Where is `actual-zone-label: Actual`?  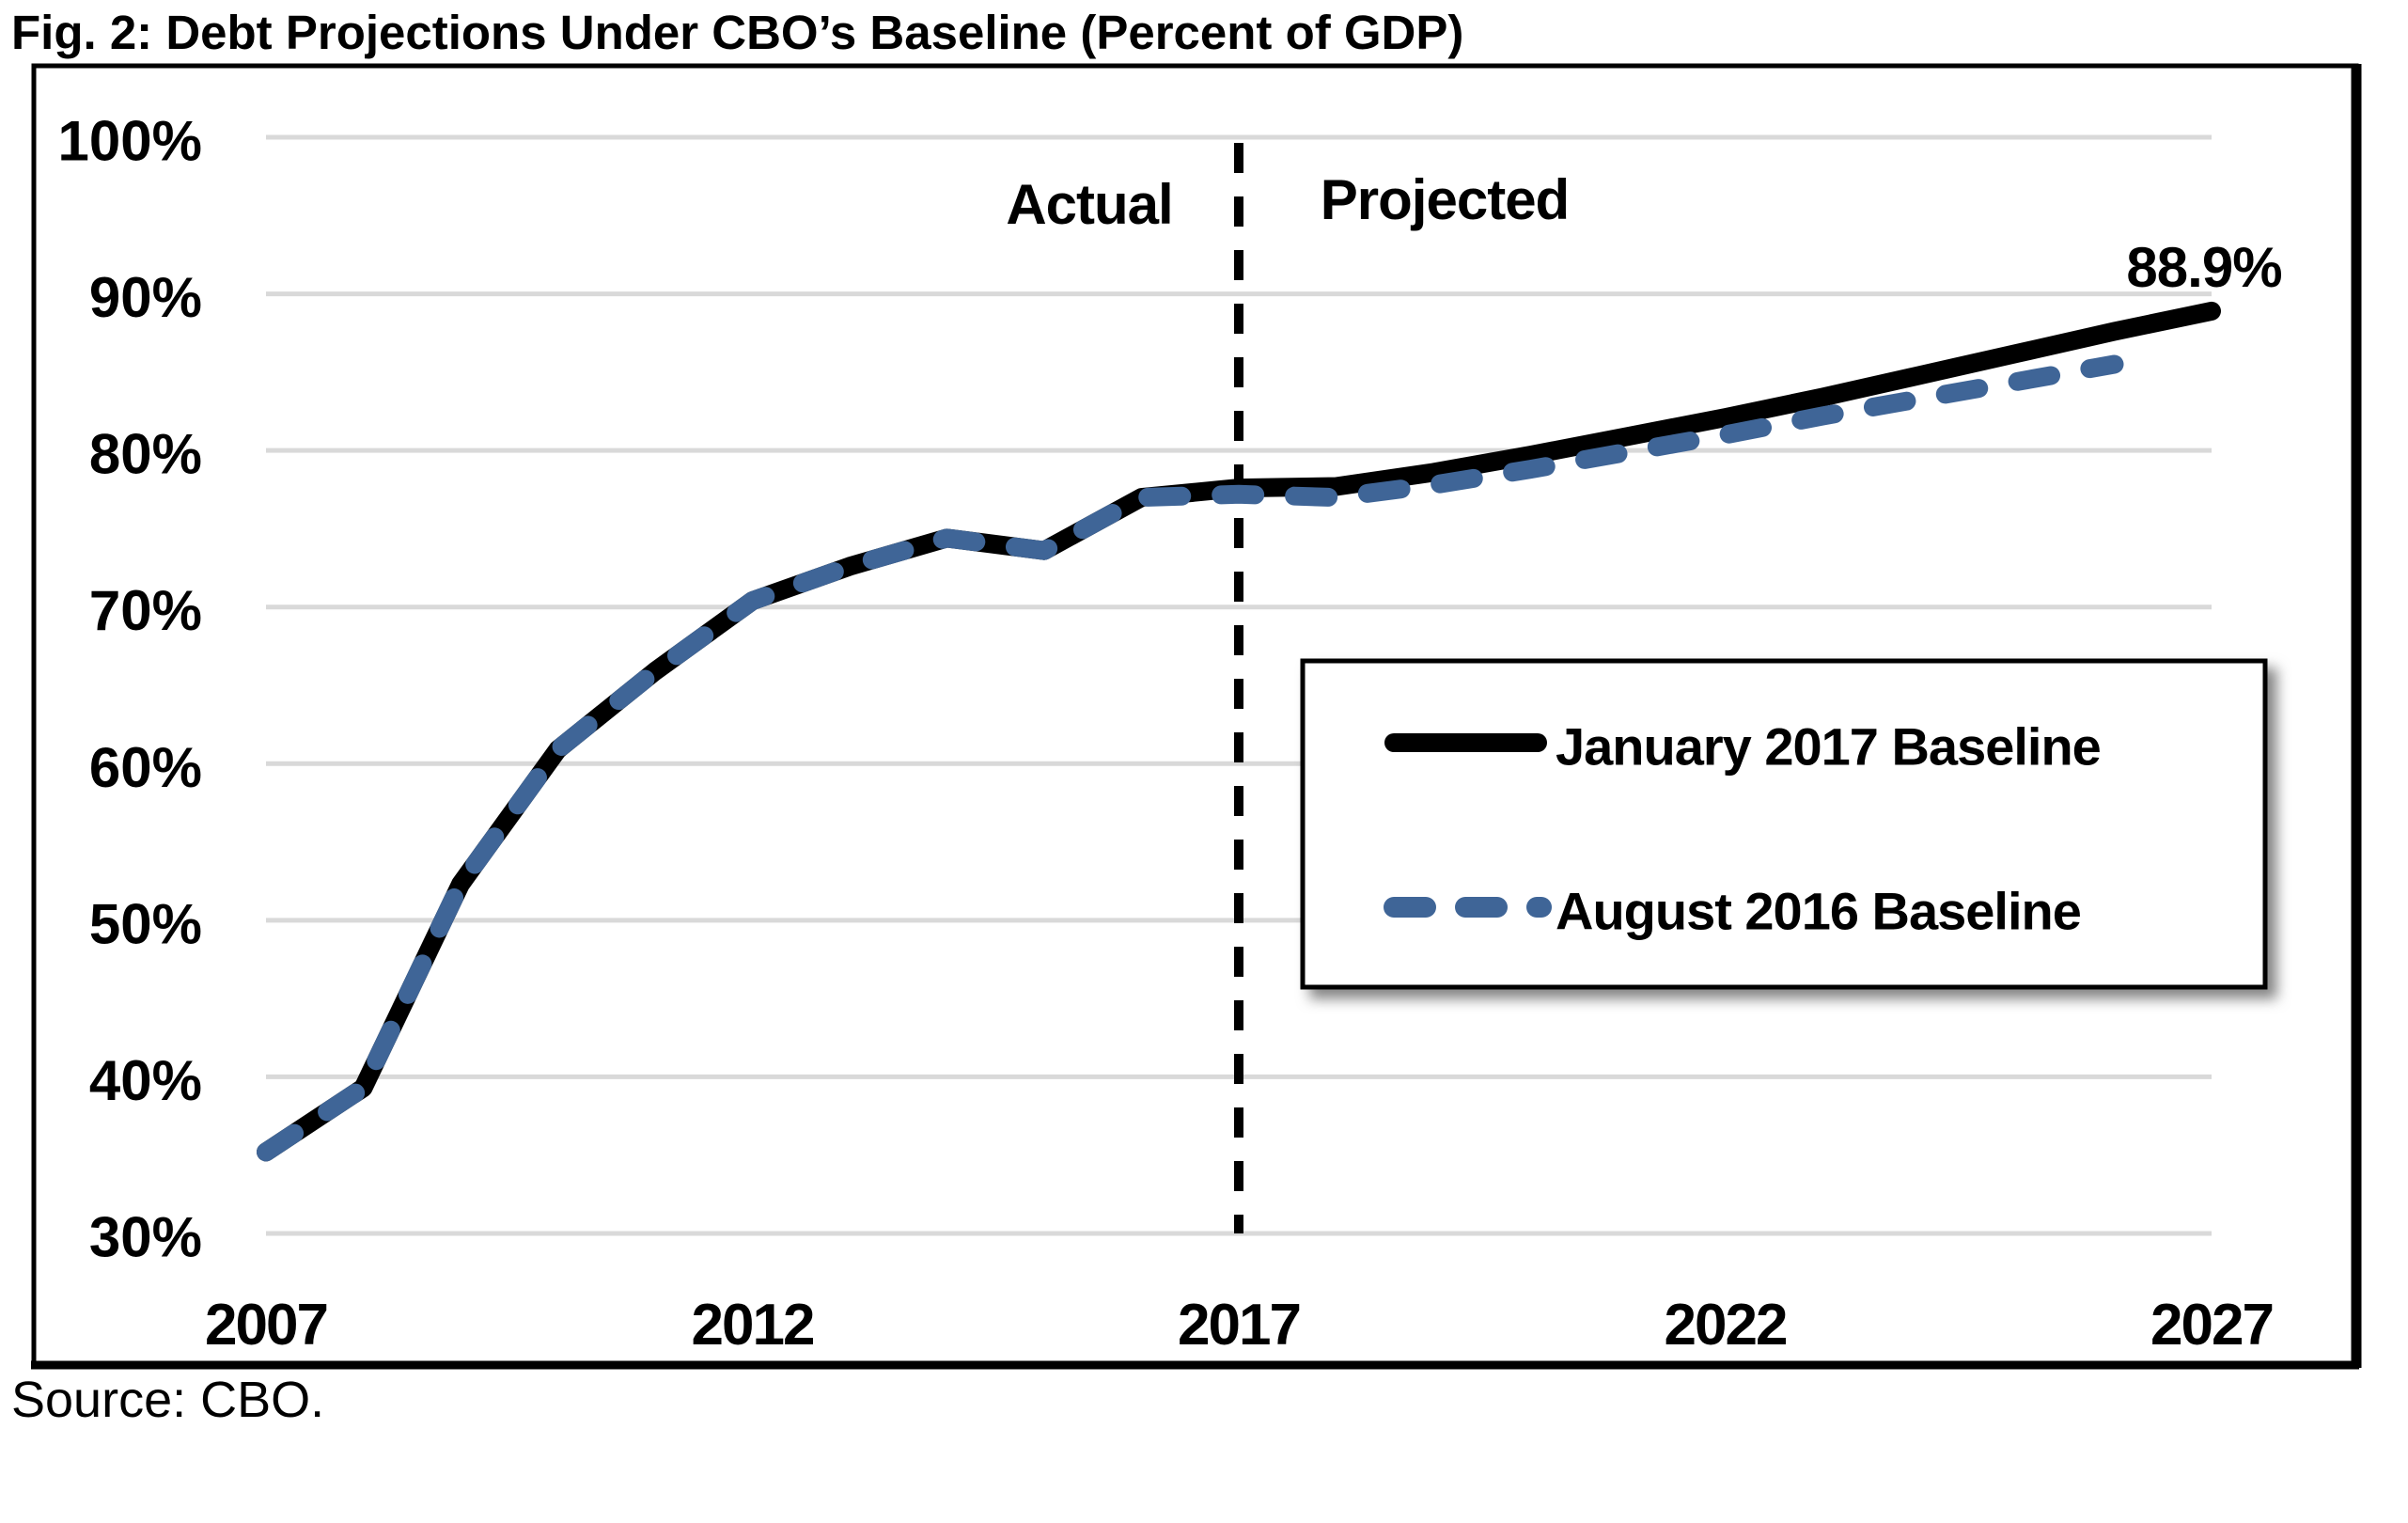
actual-zone-label: Actual is located at coordinates (1089, 204).